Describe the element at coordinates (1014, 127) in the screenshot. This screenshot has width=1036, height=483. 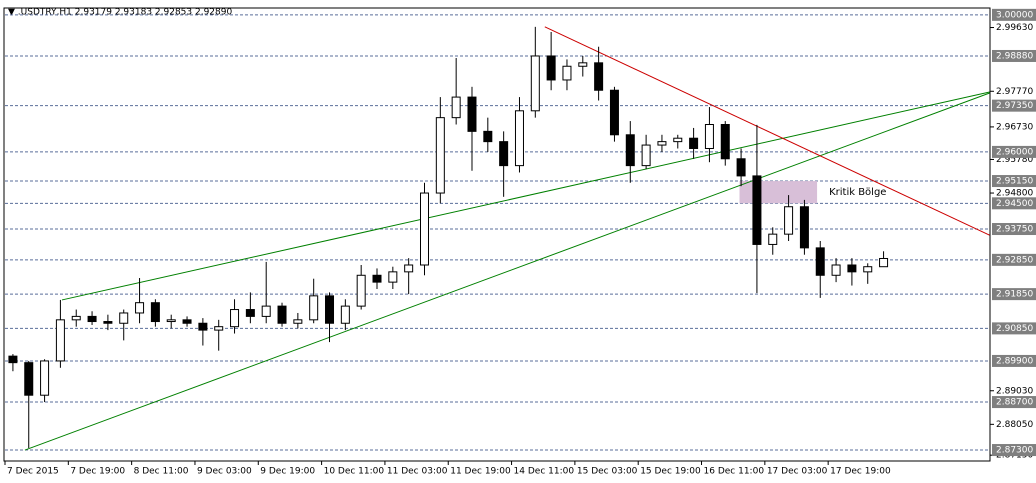
I see `y-tick-label: 2.96730` at that location.